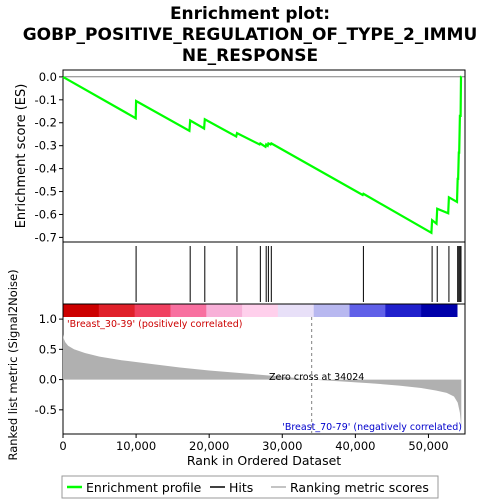 The width and height of the screenshot is (500, 500). I want to click on es-y-tick-label: -0.1, so click(46, 100).